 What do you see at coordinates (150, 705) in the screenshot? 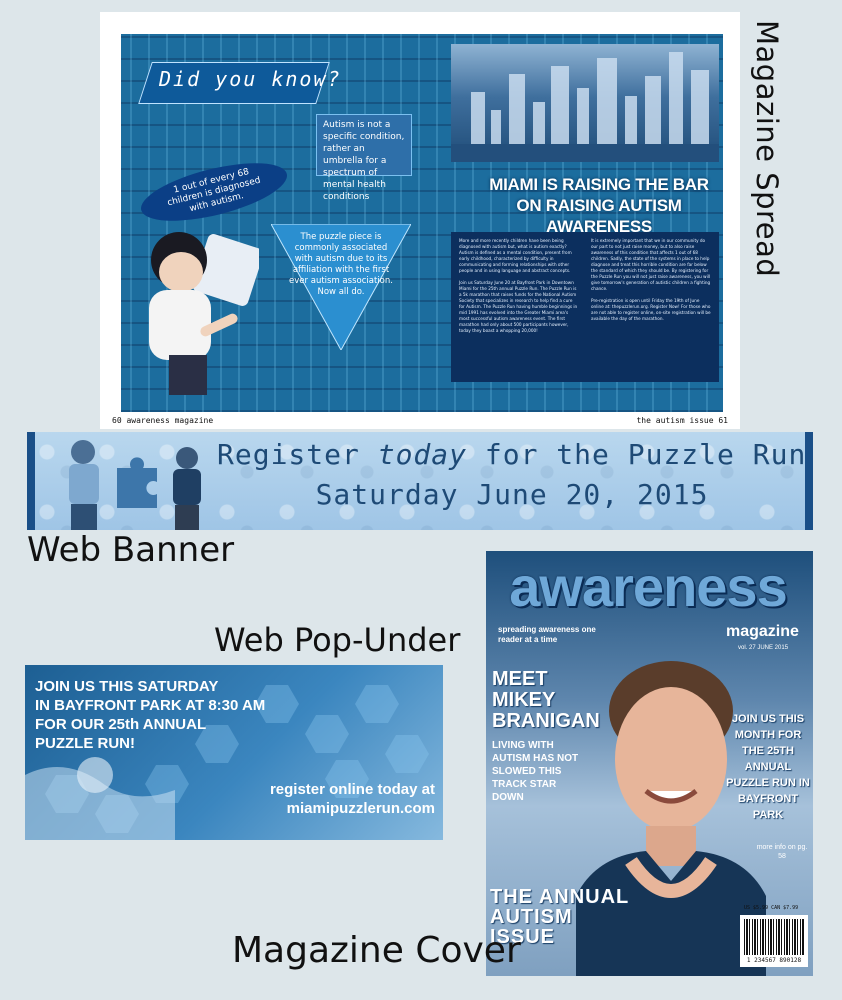
I see `pop-under-line: IN BAYFRONT PARK AT 8:30 AM` at bounding box center [150, 705].